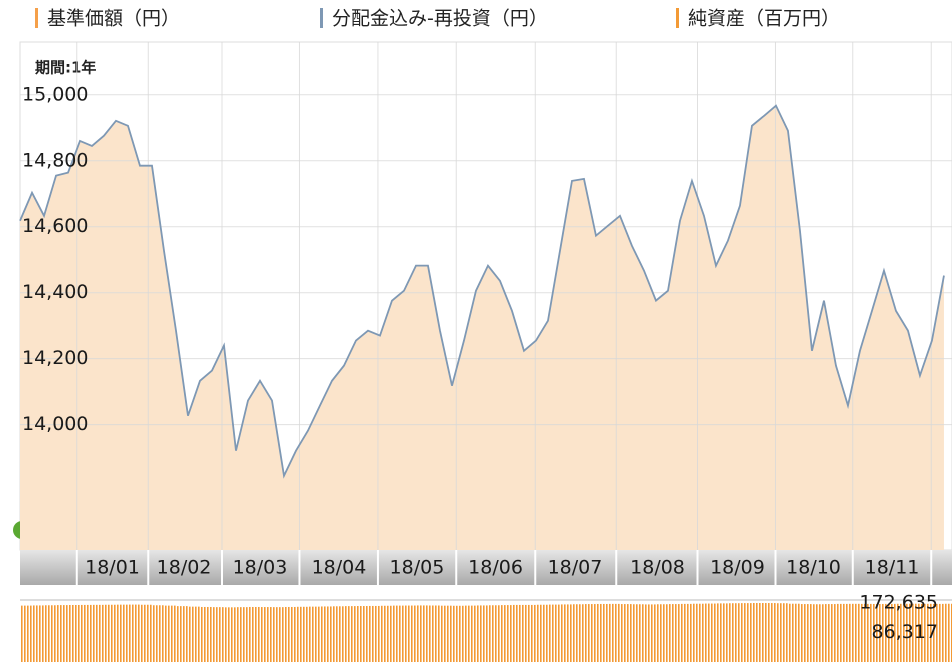  What do you see at coordinates (65, 68) in the screenshot?
I see `period-label: 期間:1年` at bounding box center [65, 68].